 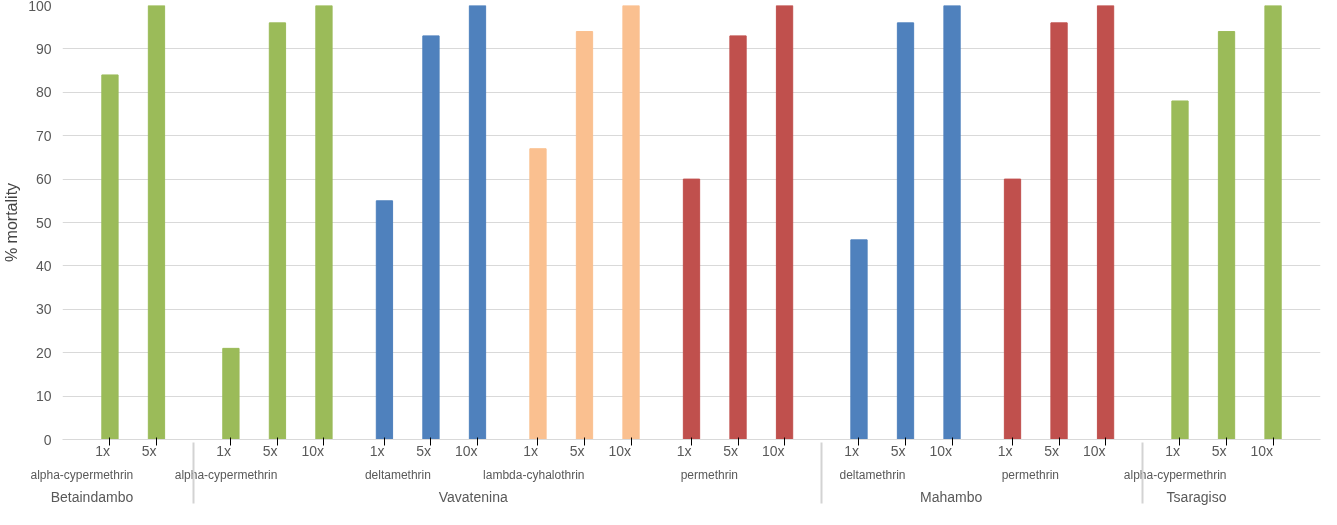 What do you see at coordinates (951, 496) in the screenshot?
I see `category-label: Mahambo` at bounding box center [951, 496].